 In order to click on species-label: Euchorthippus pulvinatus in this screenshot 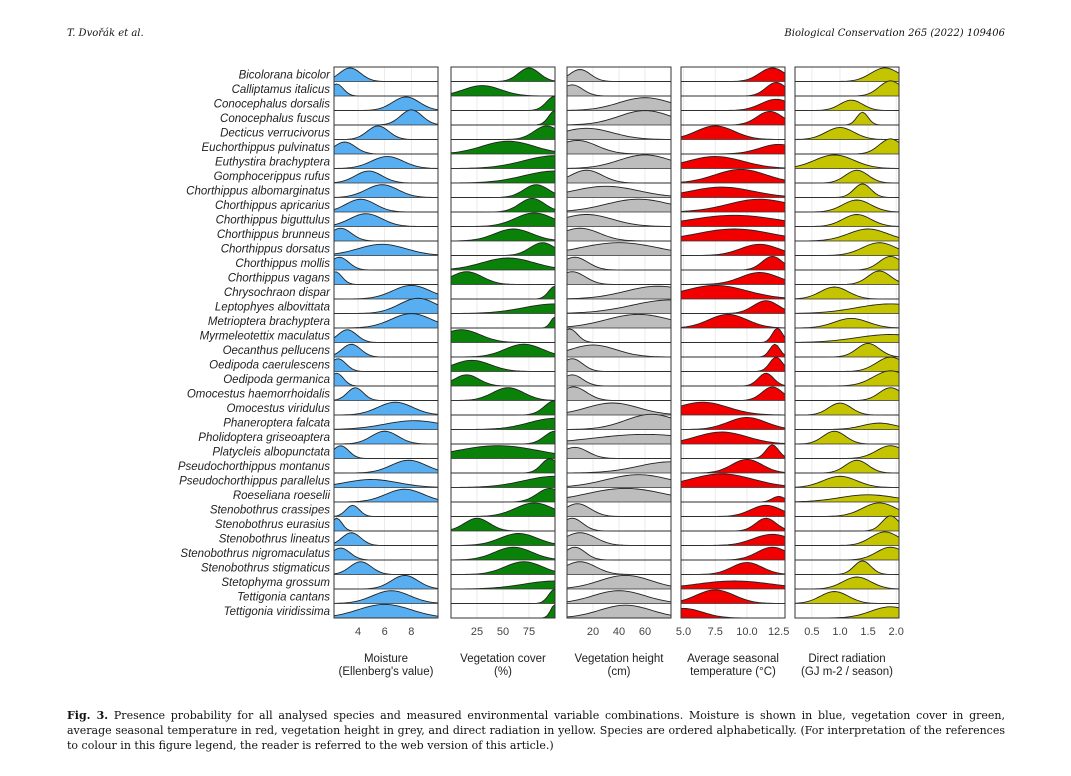, I will do `click(266, 148)`.